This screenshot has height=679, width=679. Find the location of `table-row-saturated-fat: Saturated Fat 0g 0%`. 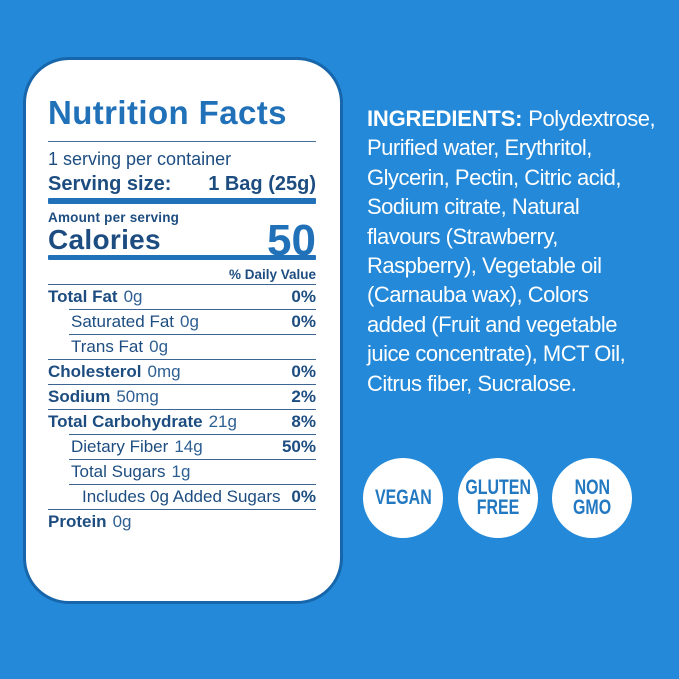

table-row-saturated-fat: Saturated Fat 0g 0% is located at coordinates (192, 321).